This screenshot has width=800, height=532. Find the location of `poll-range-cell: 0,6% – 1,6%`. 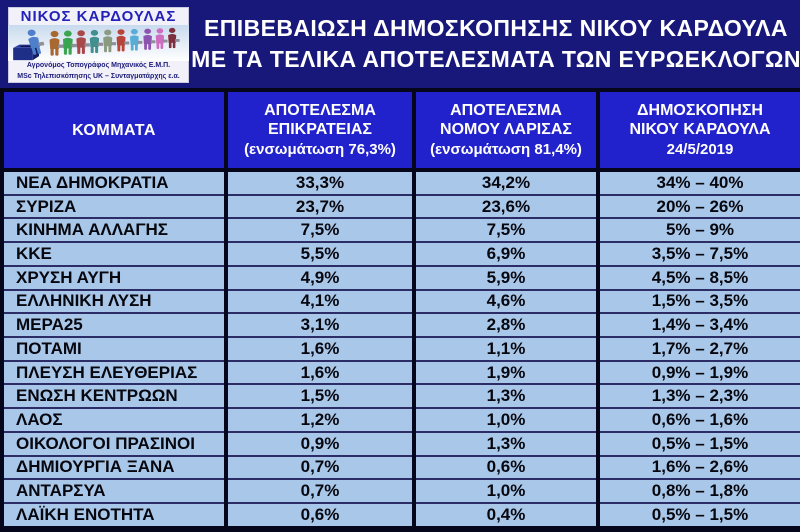

poll-range-cell: 0,6% – 1,6% is located at coordinates (698, 420).